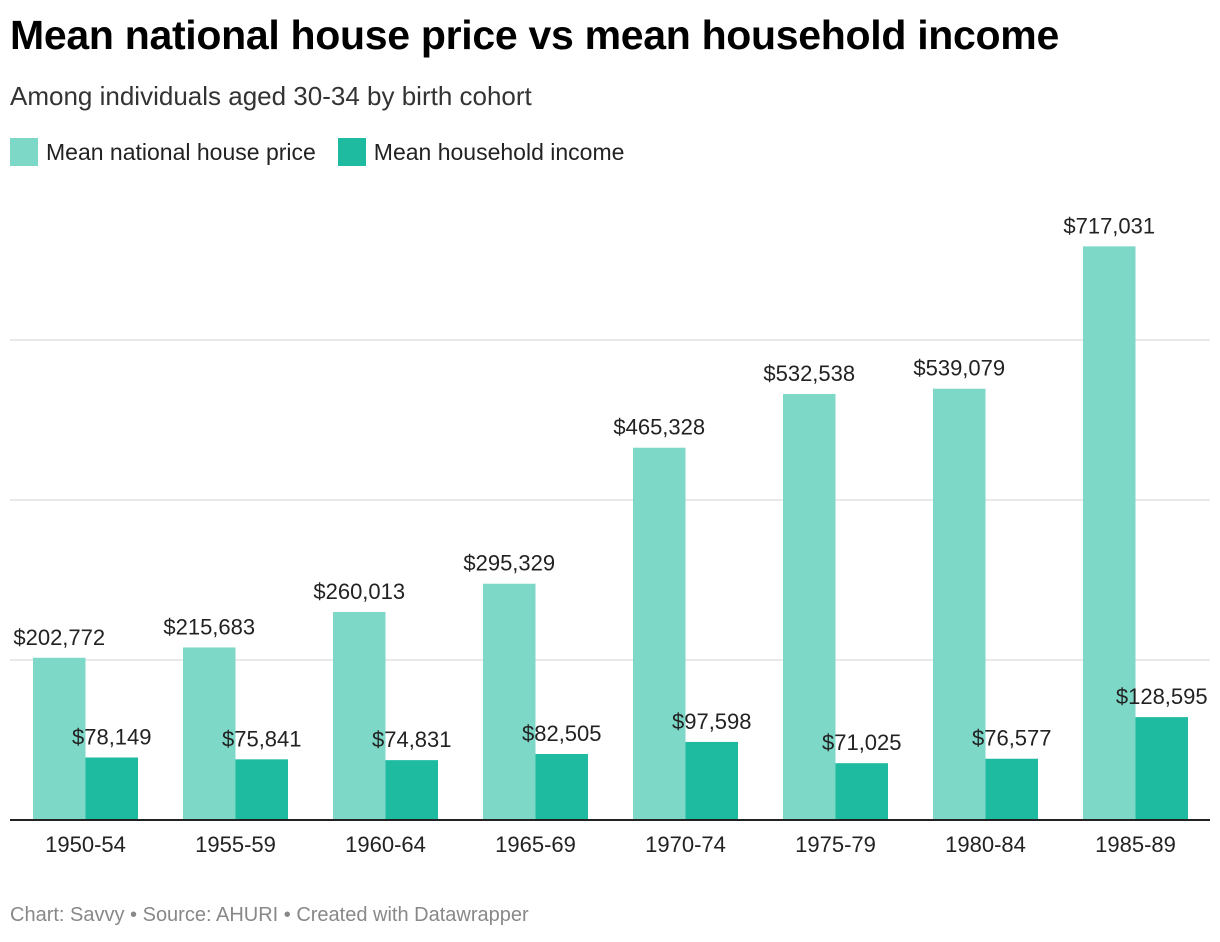  I want to click on legend-swatch-house-price, so click(24, 152).